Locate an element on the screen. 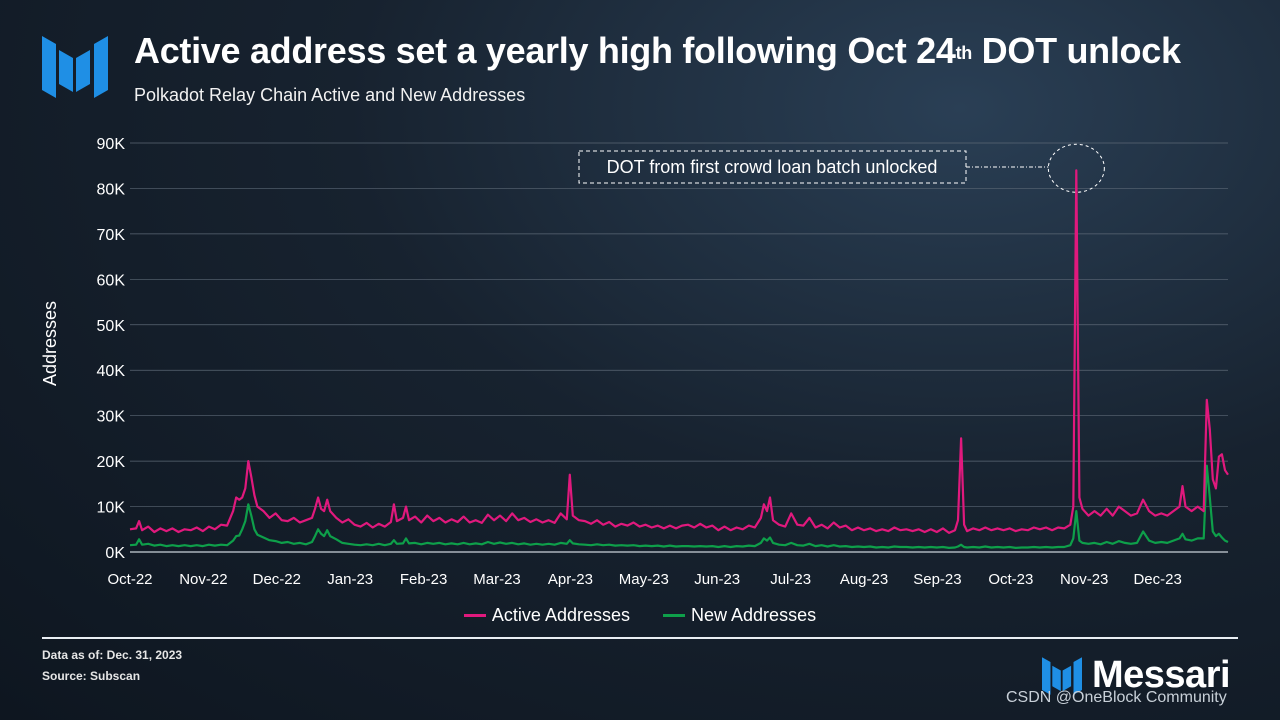  x-tick-label: Jun-23 is located at coordinates (717, 579).